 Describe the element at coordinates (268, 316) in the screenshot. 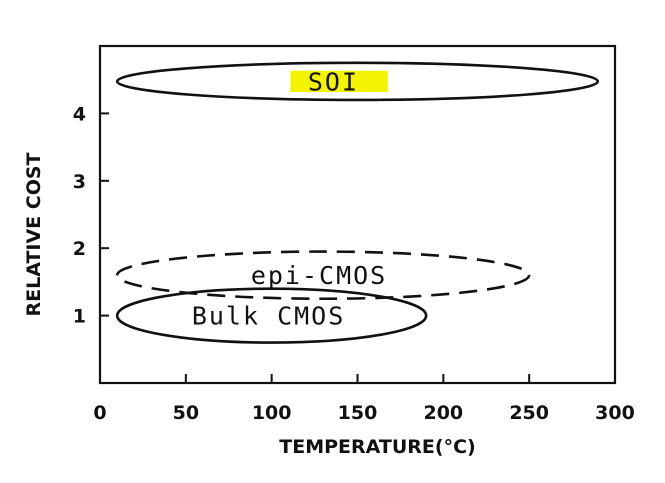

I see `region-label: Bulk CMOS` at that location.